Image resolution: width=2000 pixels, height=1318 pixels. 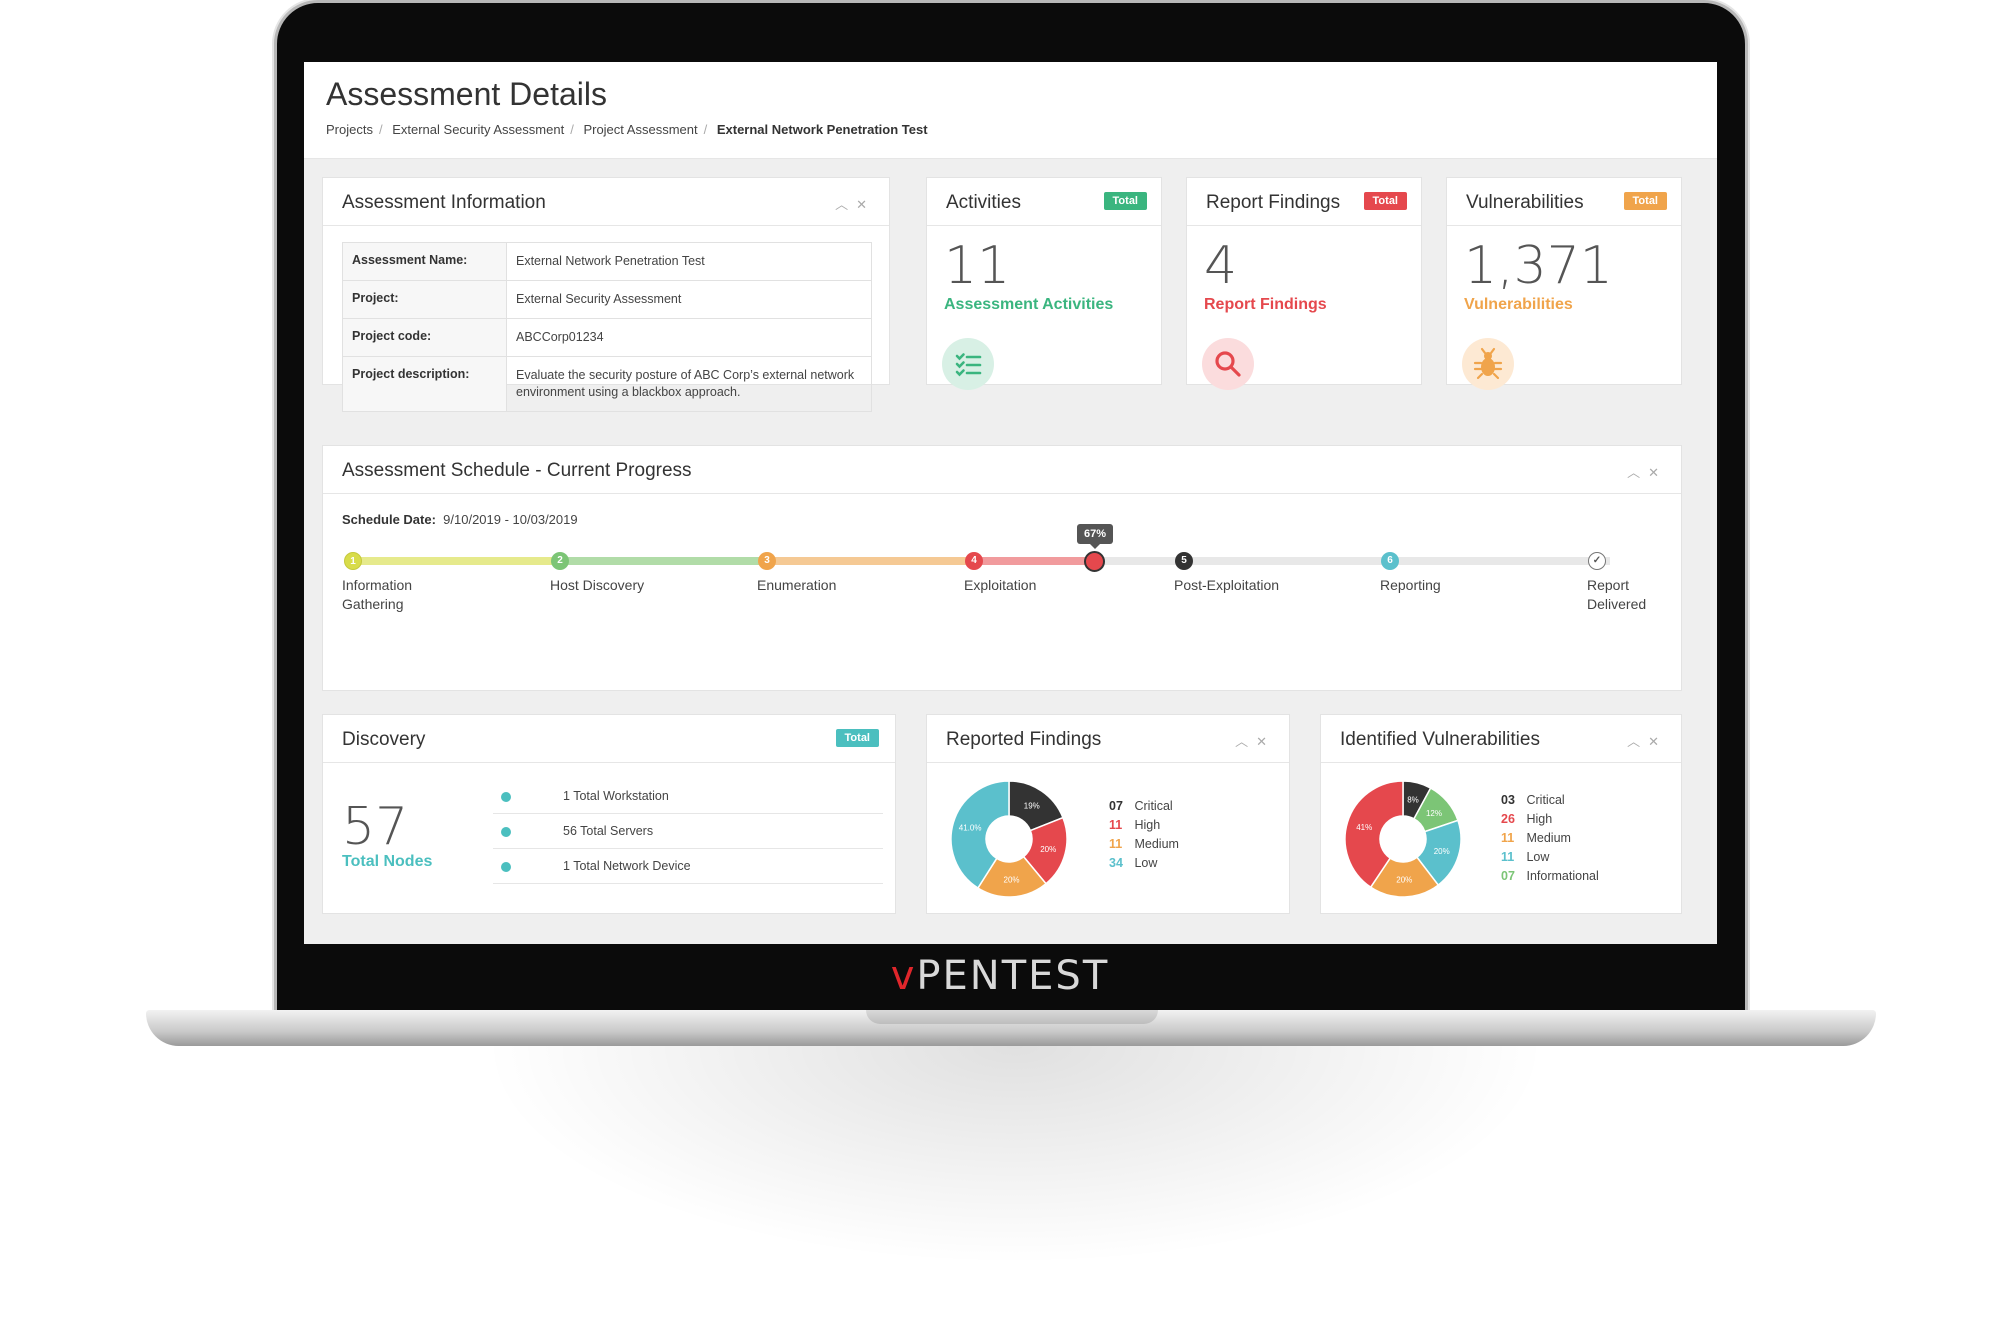 What do you see at coordinates (1108, 739) in the screenshot?
I see `panel-header: Reported Findings ︿✕` at bounding box center [1108, 739].